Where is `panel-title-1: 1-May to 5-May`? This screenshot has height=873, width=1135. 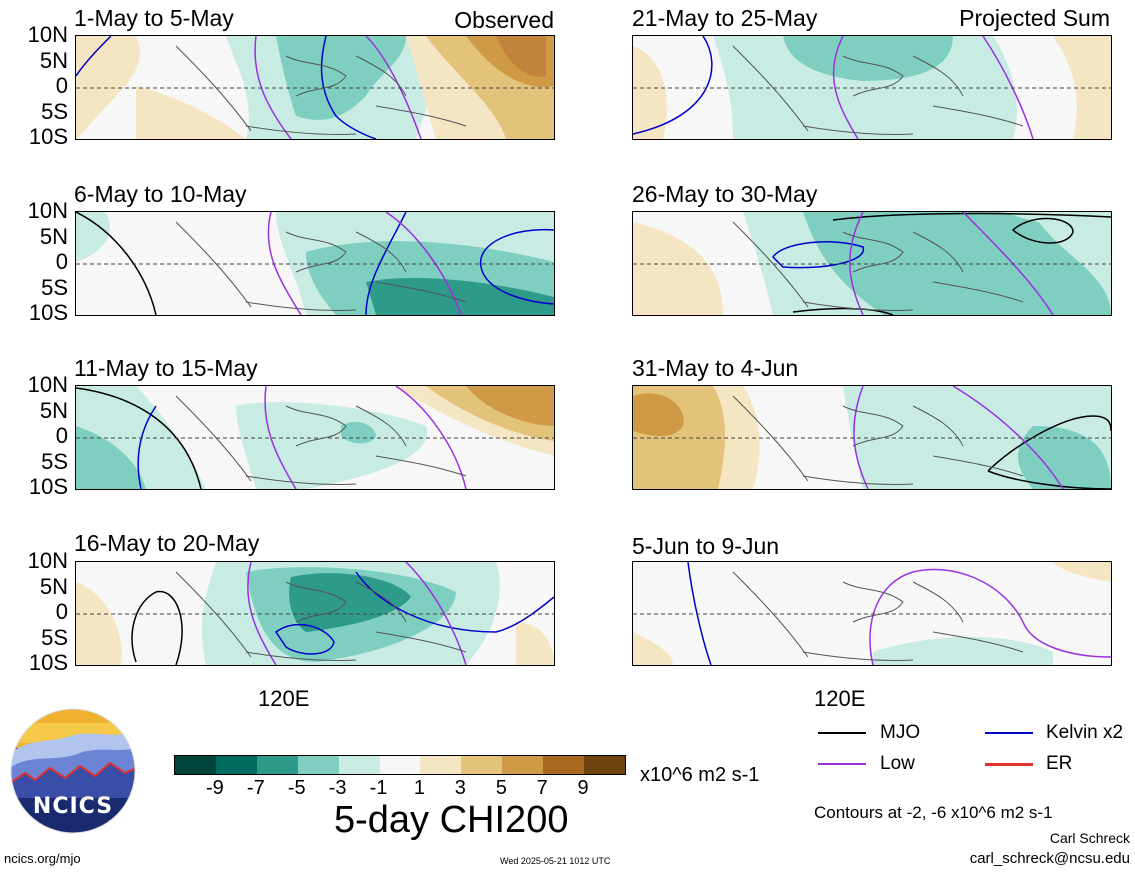 panel-title-1: 1-May to 5-May is located at coordinates (154, 18).